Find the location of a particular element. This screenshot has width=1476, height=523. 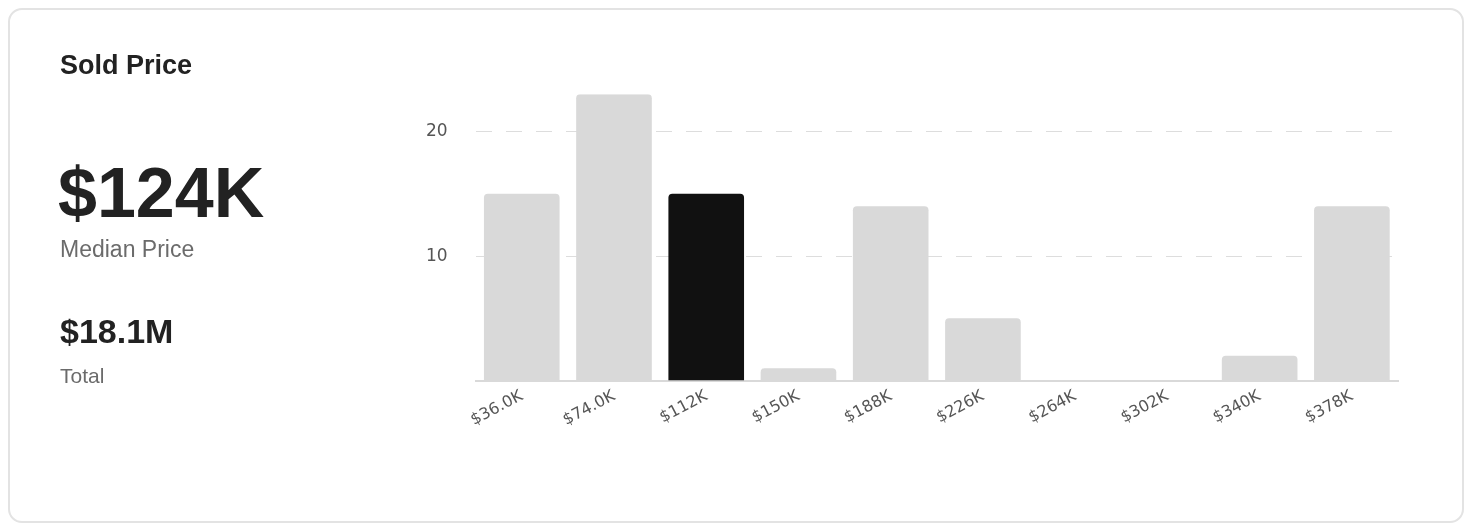

text: $18.1M is located at coordinates (117, 331).